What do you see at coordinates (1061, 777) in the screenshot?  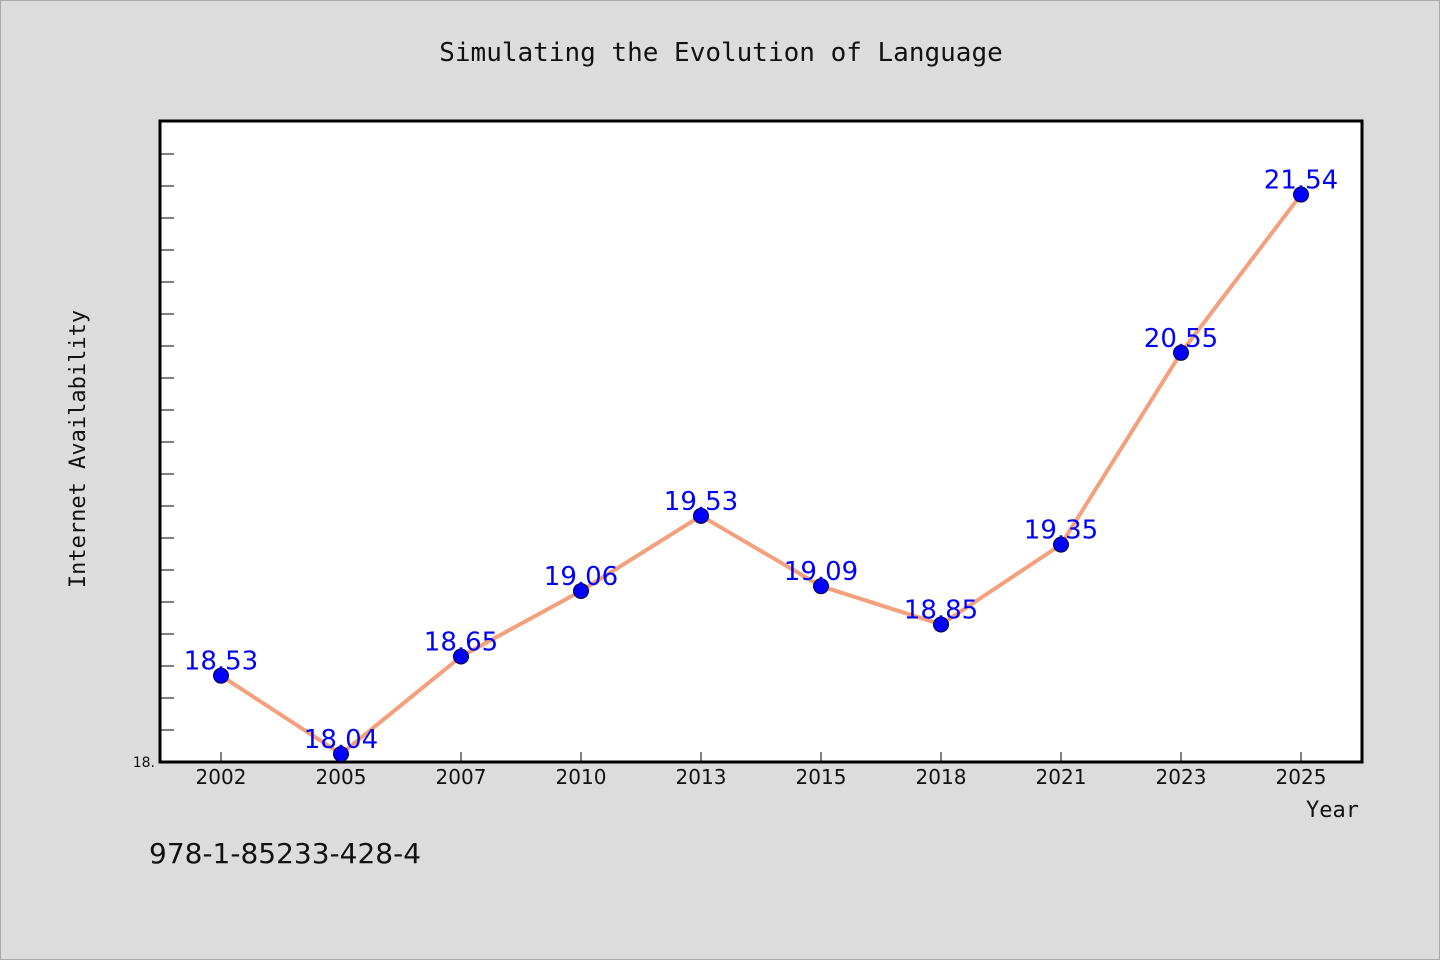 I see `x-tick-label: 2021` at bounding box center [1061, 777].